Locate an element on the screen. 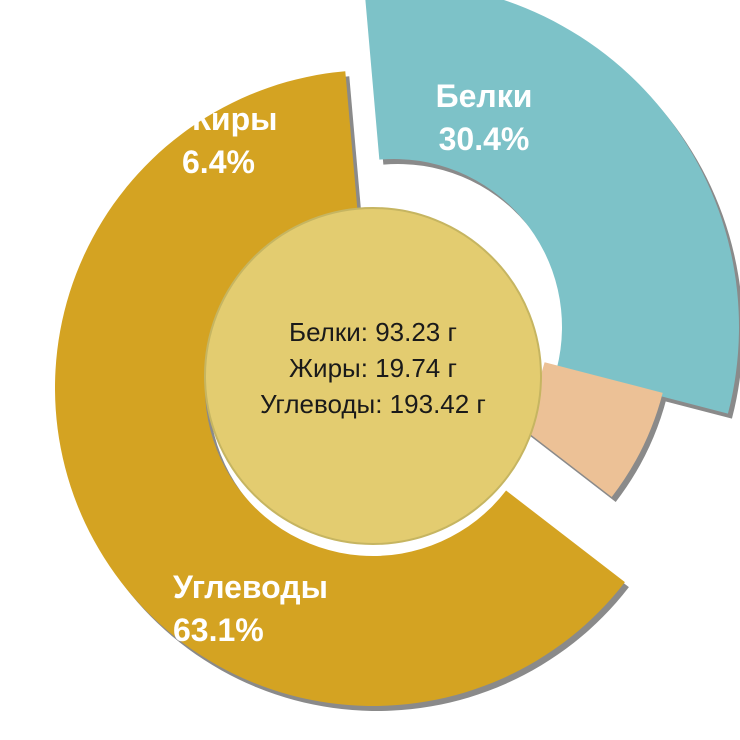  slice-name-protein: Белки is located at coordinates (484, 96).